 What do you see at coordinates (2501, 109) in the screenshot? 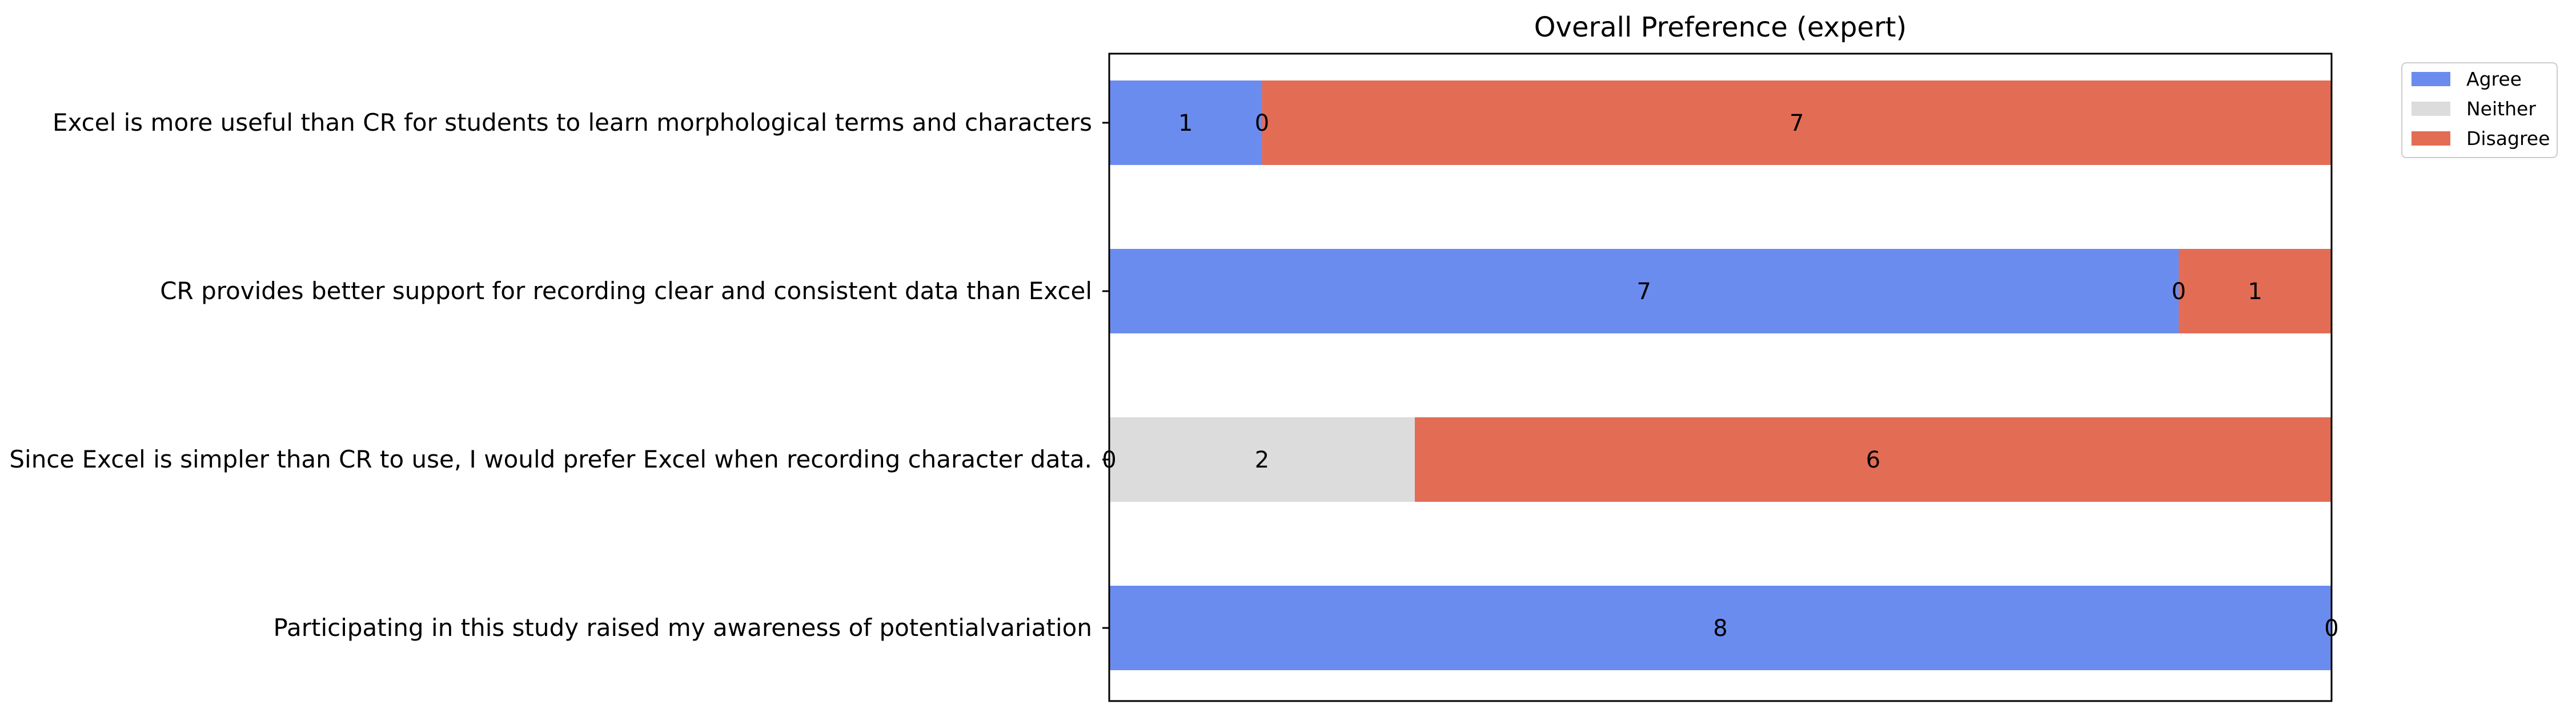
I see `legend-label-neither: Neither` at bounding box center [2501, 109].